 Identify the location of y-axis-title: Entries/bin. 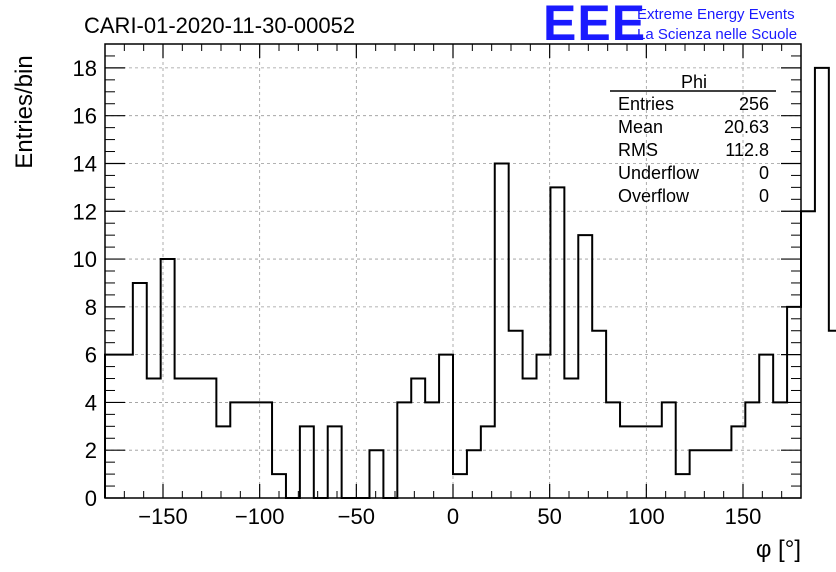
(24, 111).